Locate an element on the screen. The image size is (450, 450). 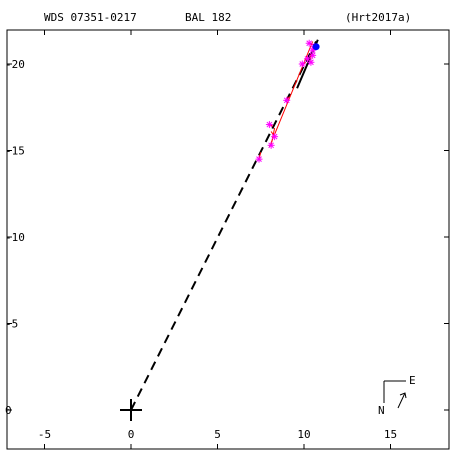
wds-identifier-label: WDS 07351-0217 is located at coordinates (90, 17).